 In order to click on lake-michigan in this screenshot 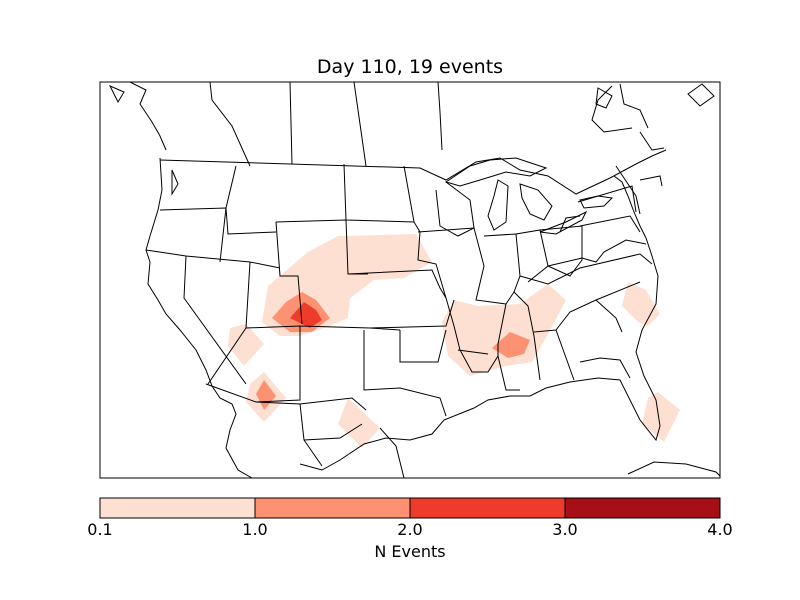, I will do `click(498, 205)`.